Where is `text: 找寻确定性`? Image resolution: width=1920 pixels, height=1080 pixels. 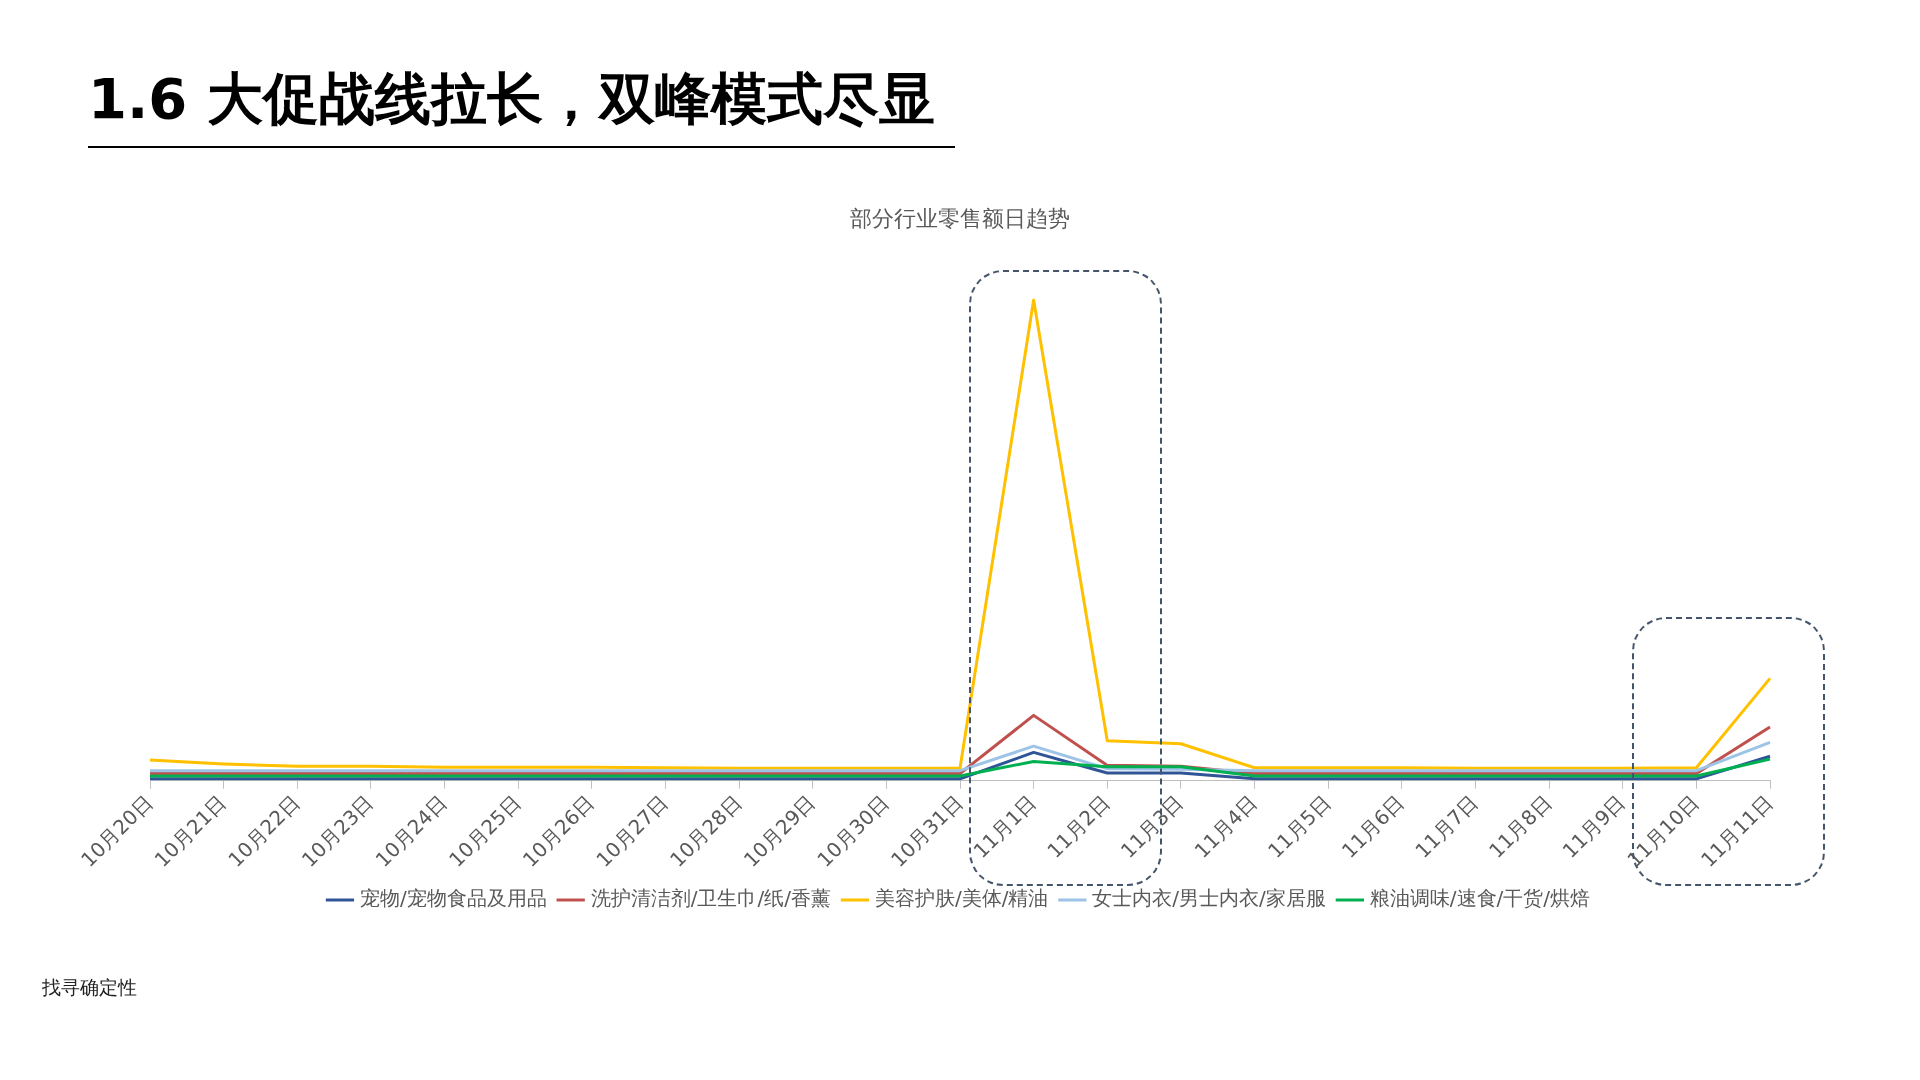 text: 找寻确定性 is located at coordinates (89, 987).